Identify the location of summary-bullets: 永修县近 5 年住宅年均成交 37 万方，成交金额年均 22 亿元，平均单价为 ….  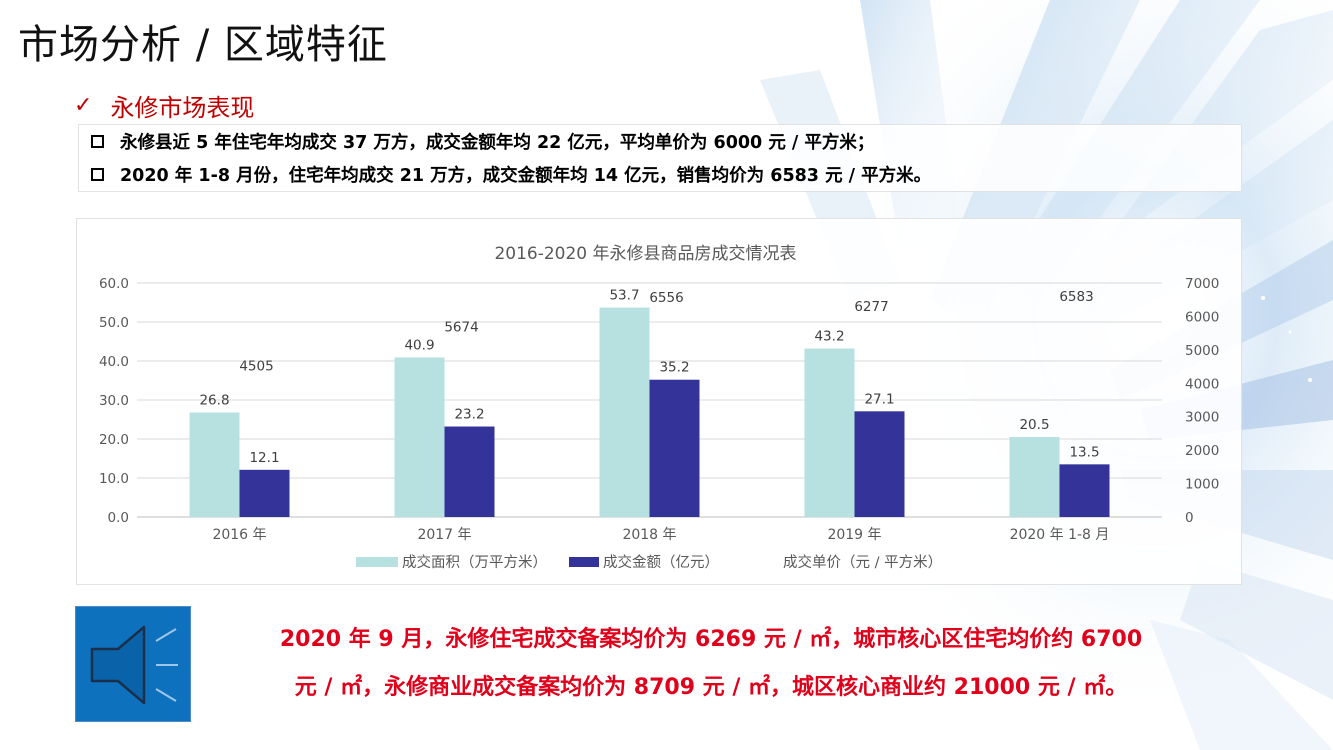
(660, 158).